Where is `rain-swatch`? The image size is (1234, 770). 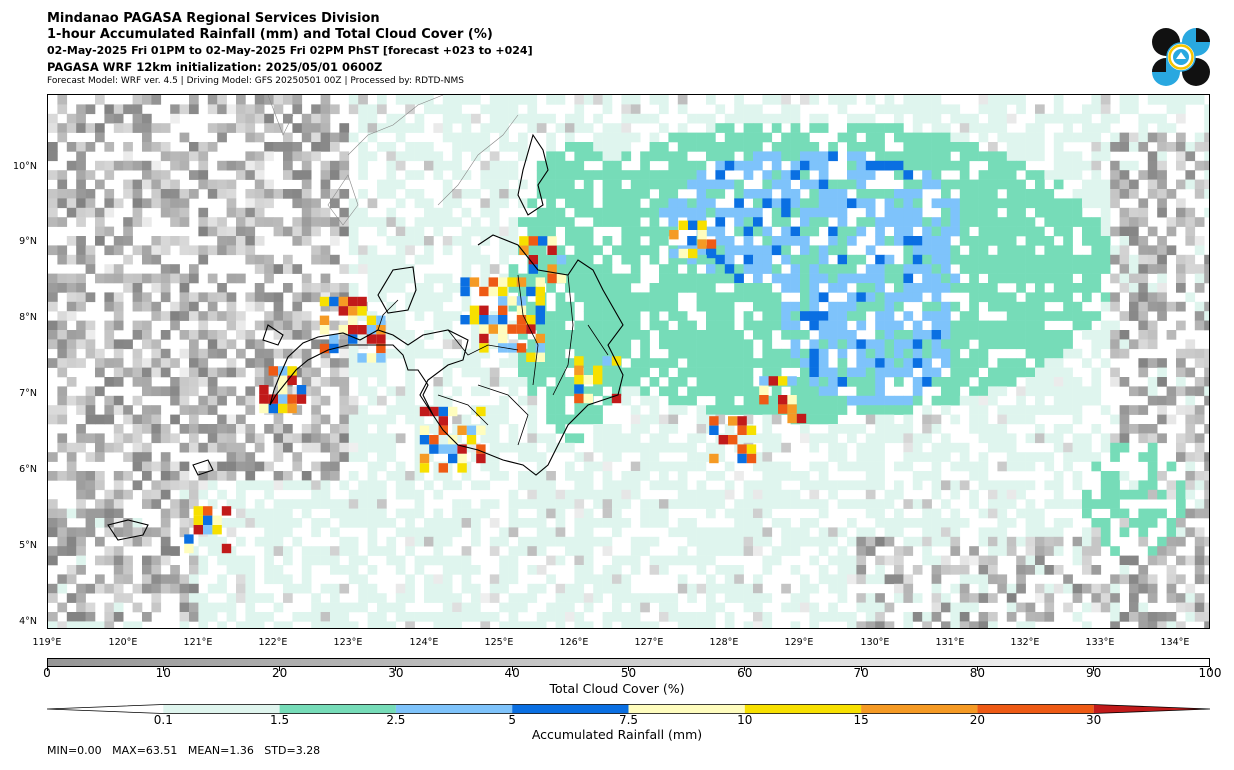 rain-swatch is located at coordinates (337, 709).